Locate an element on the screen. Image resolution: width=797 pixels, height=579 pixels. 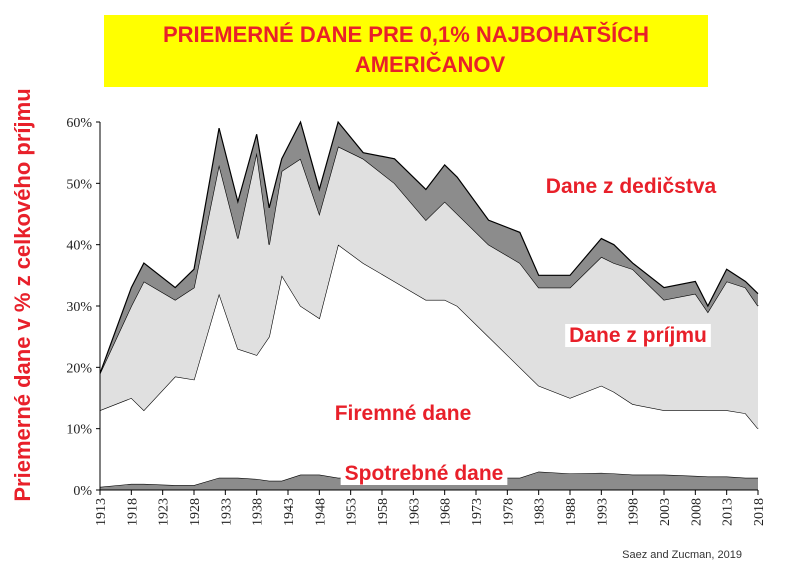
y-tick-label: 60% is located at coordinates (79, 123).